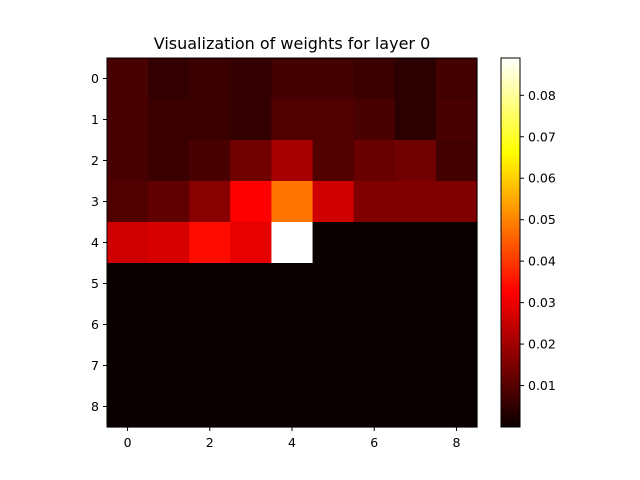 This screenshot has width=640, height=480. Describe the element at coordinates (542, 219) in the screenshot. I see `colorbar-tick-label: 0.05` at that location.